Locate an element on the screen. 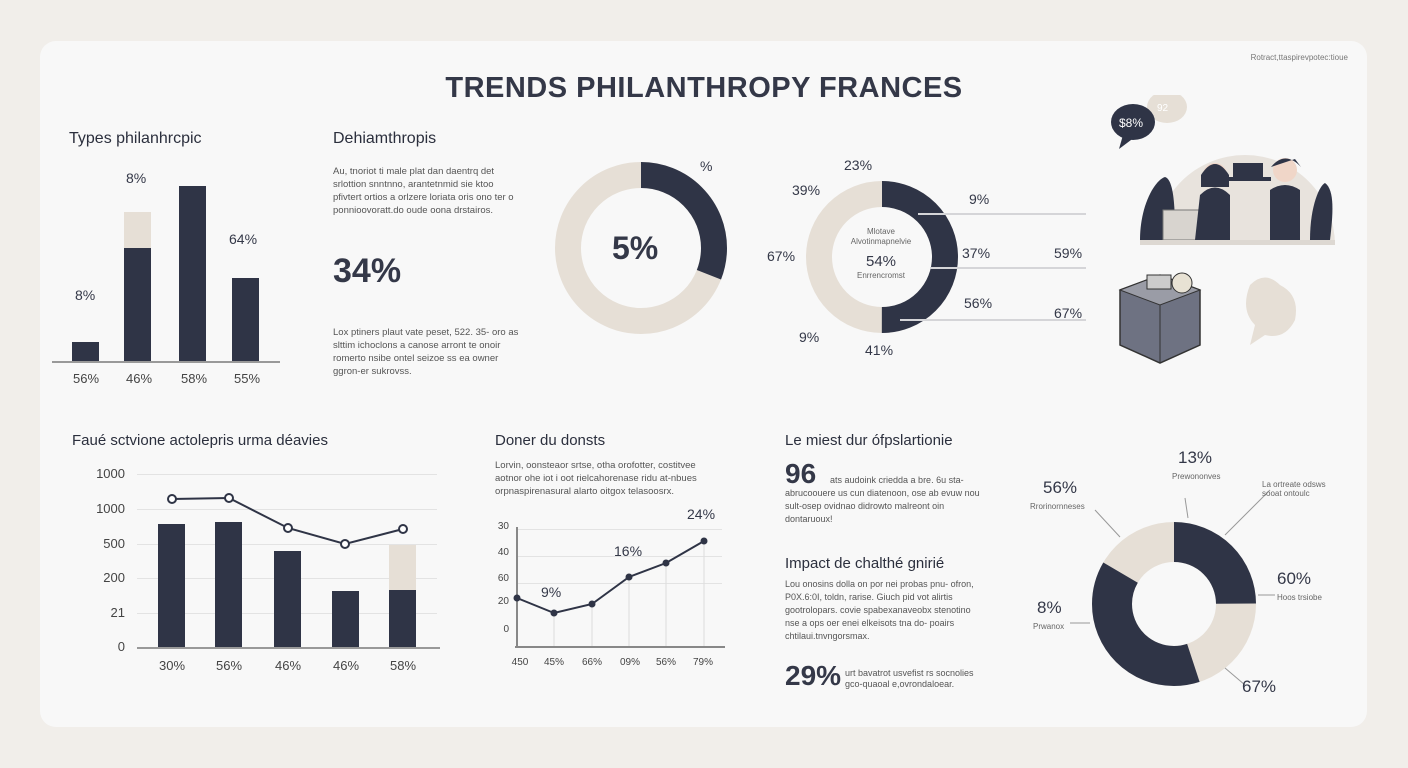 This screenshot has width=1408, height=768. annotation: 9% is located at coordinates (551, 592).